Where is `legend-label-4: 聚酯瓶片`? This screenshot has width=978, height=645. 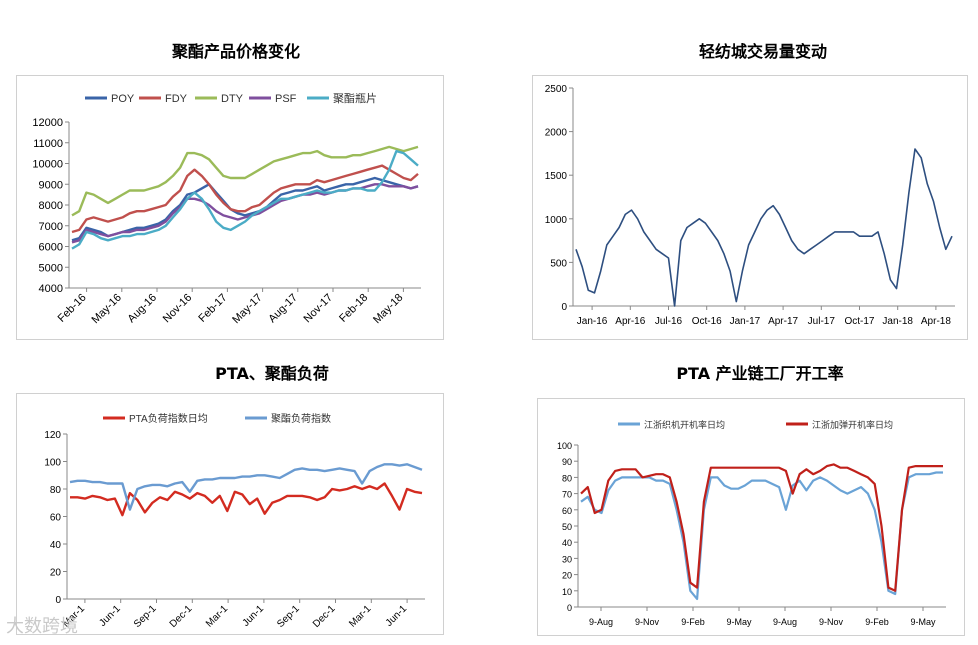
legend-label-4: 聚酯瓶片 is located at coordinates (355, 98).